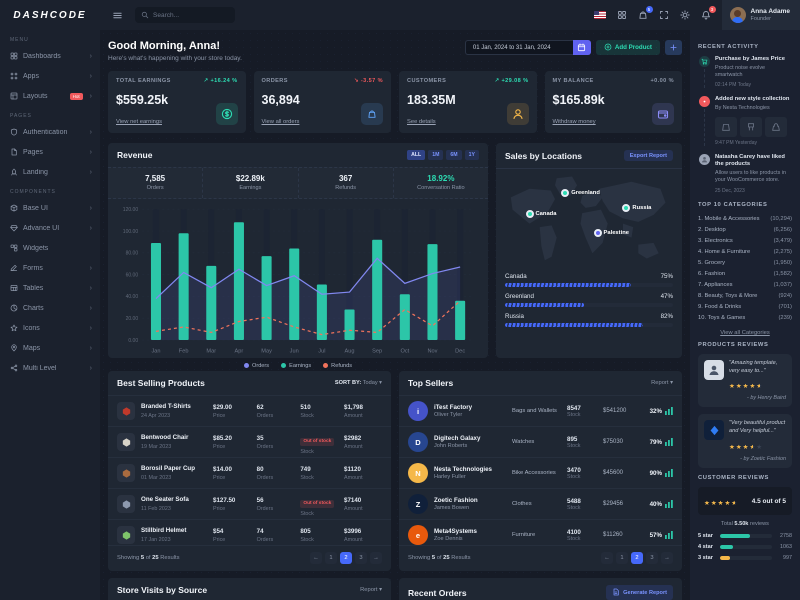 Image resolution: width=800 pixels, height=600 pixels. What do you see at coordinates (518, 47) in the screenshot?
I see `date-range-input: 01 Jan, 2024 to 31 Jan, 2024` at bounding box center [518, 47].